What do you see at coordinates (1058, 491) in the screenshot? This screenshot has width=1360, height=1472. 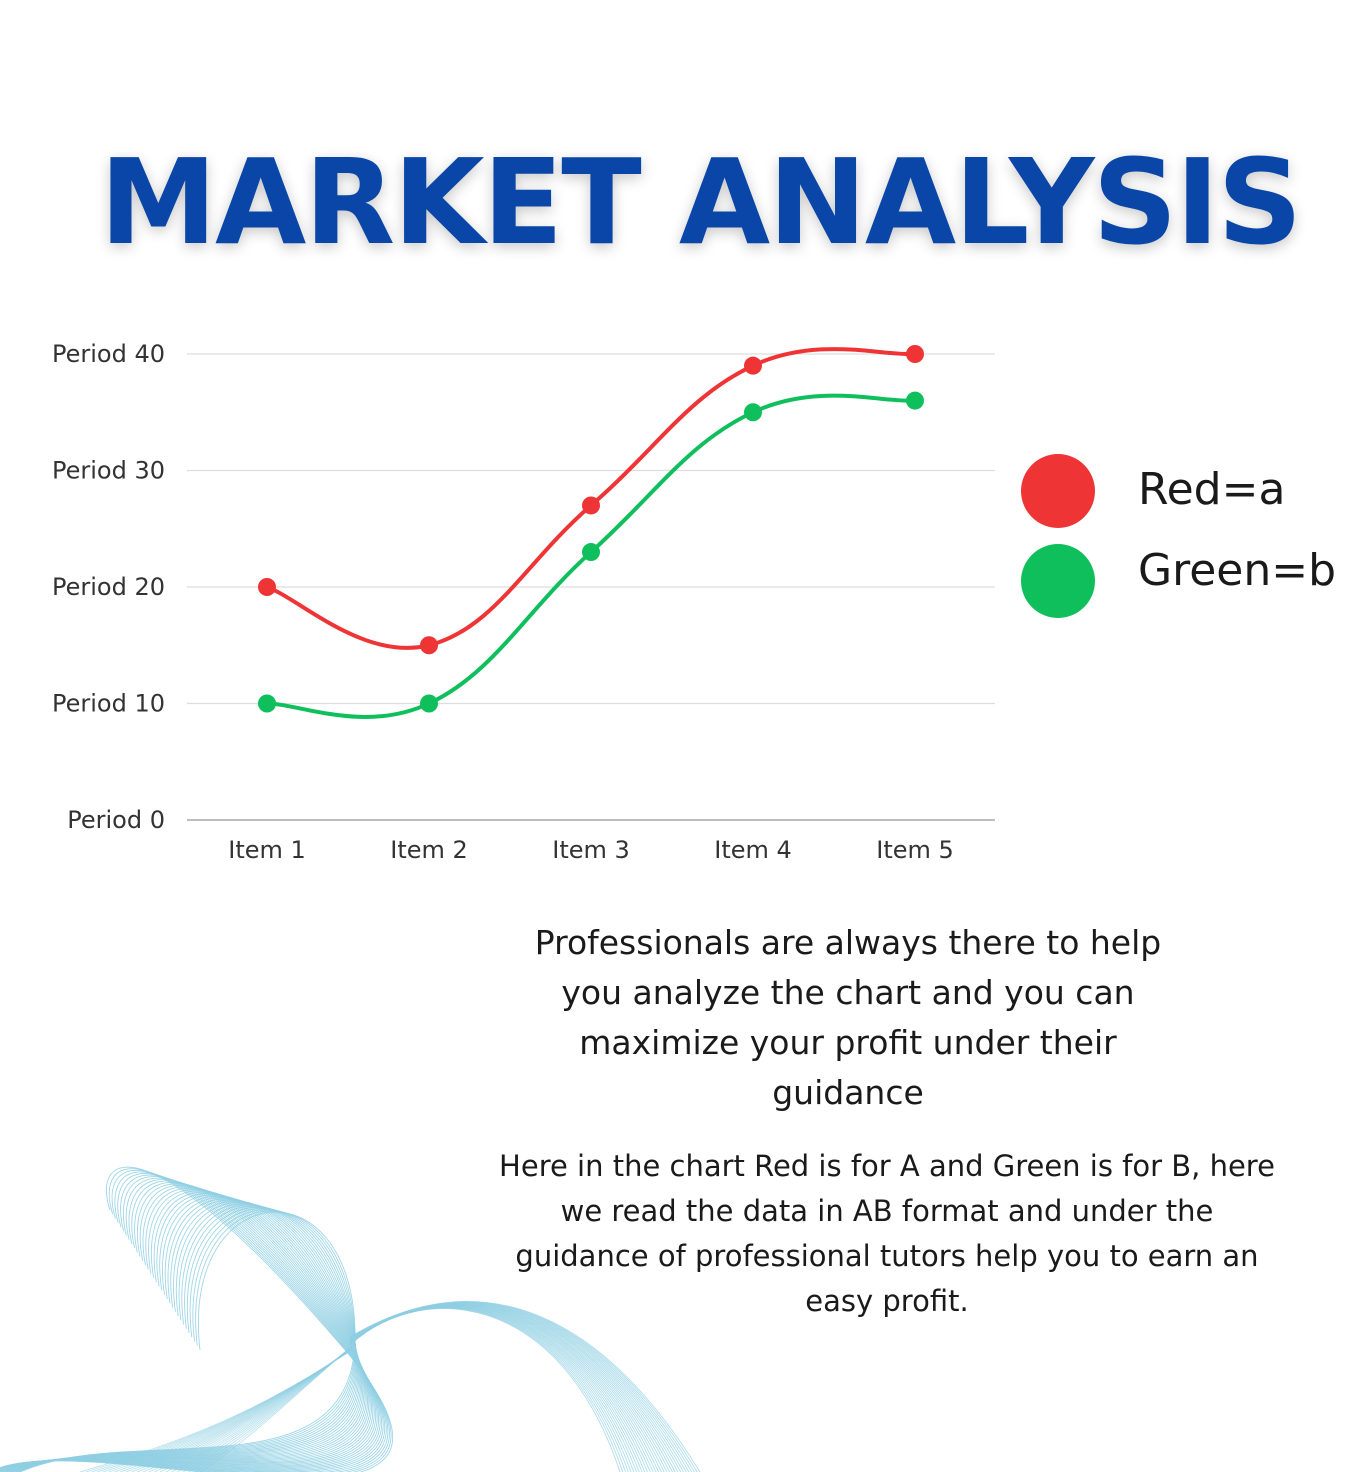 I see `legend-red-marker` at bounding box center [1058, 491].